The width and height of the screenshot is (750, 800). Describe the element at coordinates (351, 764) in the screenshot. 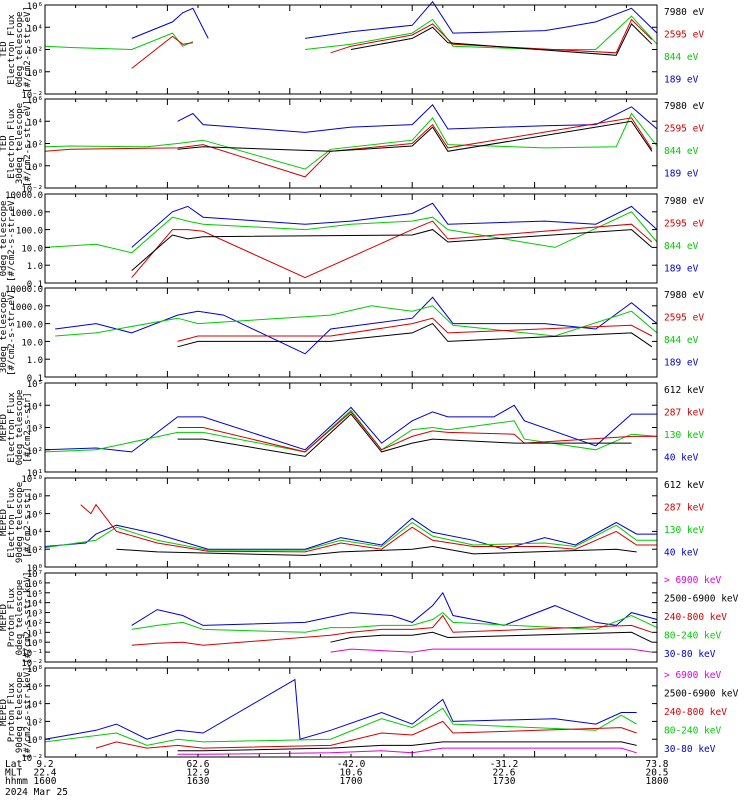

I see `footer-value: -42.0` at that location.